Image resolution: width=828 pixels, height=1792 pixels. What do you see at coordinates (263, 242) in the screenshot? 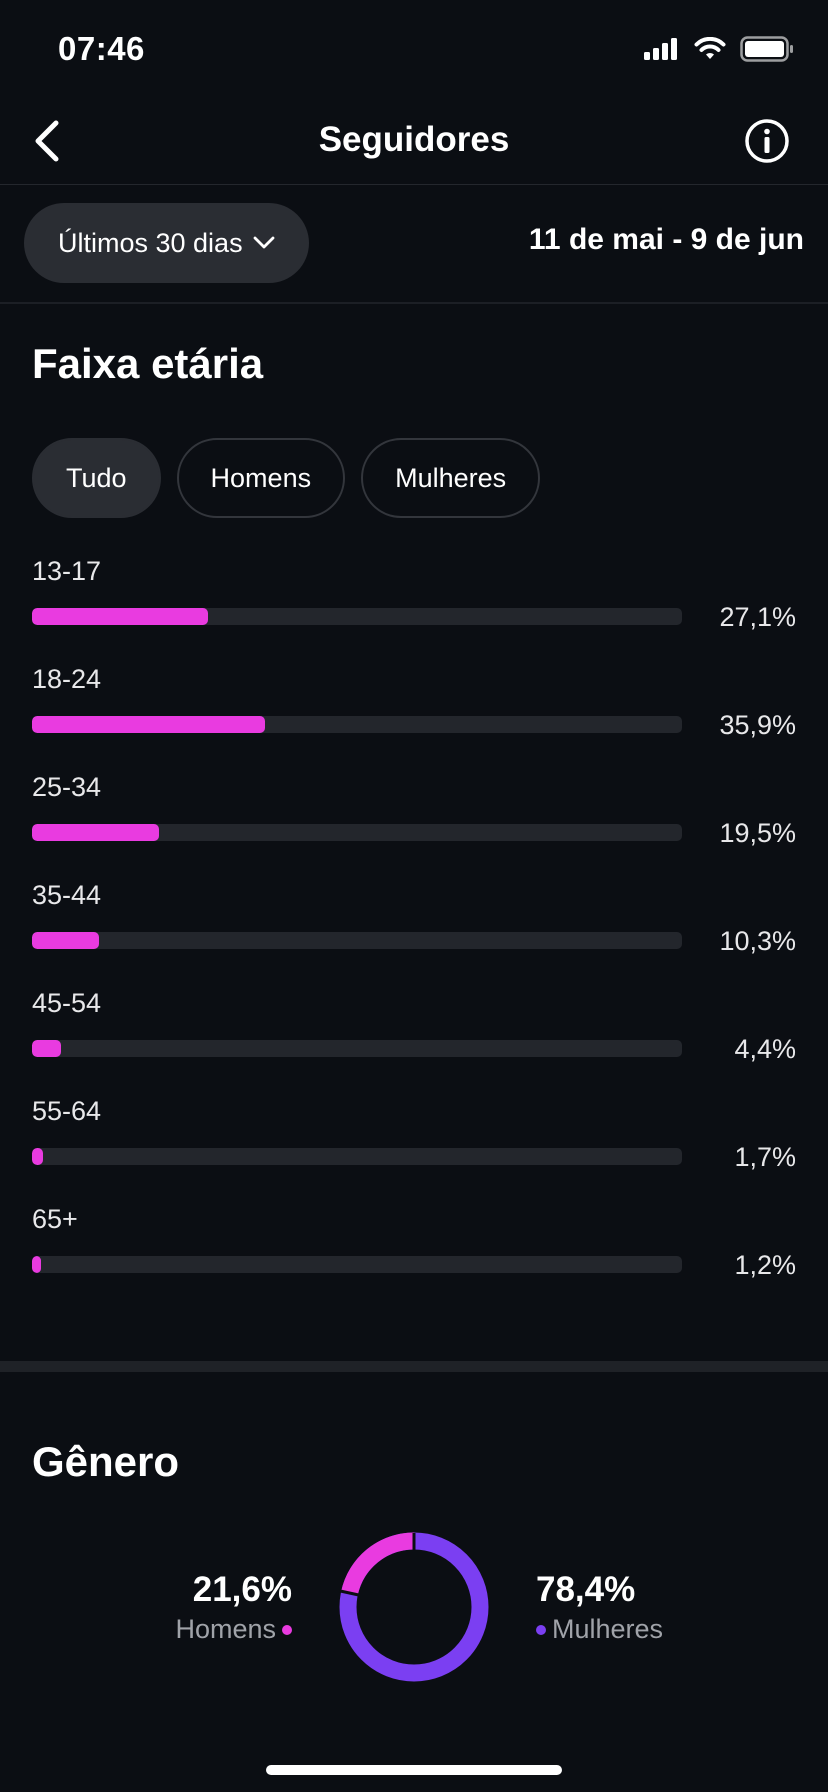
I see `chevron-down-icon` at bounding box center [263, 242].